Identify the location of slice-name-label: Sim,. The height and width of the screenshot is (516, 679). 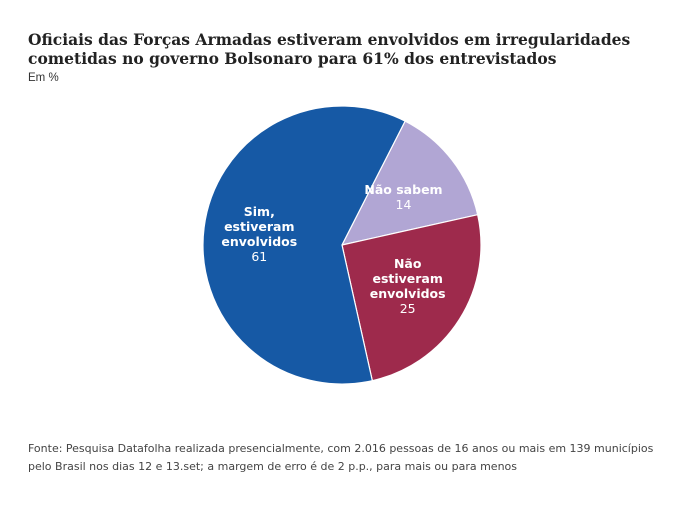
(259, 211).